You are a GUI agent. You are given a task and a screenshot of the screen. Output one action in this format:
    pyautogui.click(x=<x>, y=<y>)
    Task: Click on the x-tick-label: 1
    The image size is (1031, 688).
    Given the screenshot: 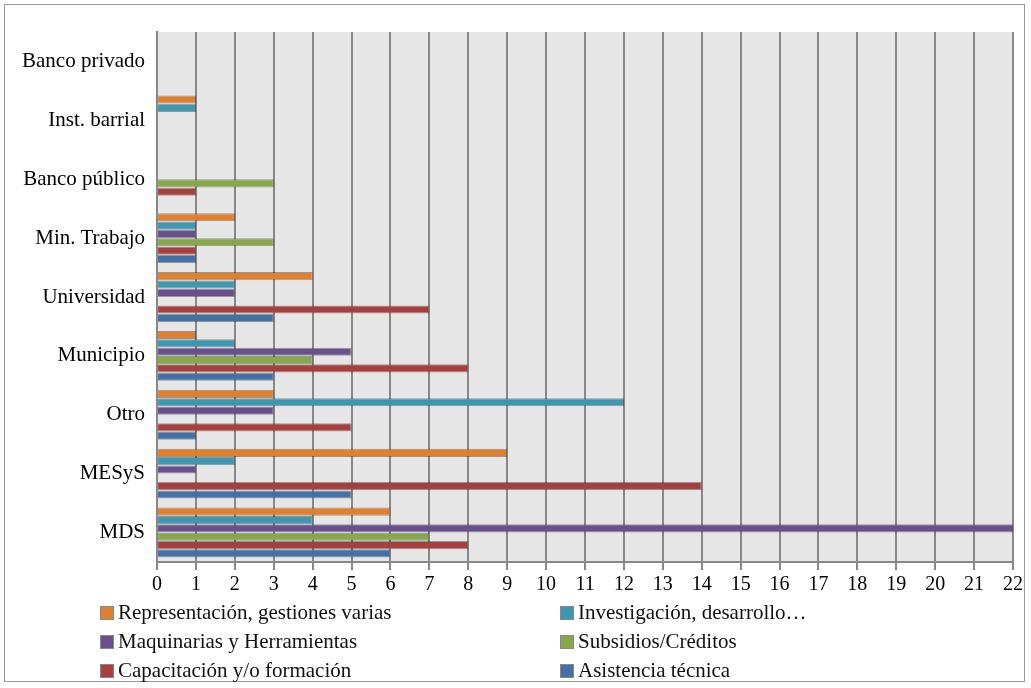 What is the action you would take?
    pyautogui.click(x=195, y=583)
    